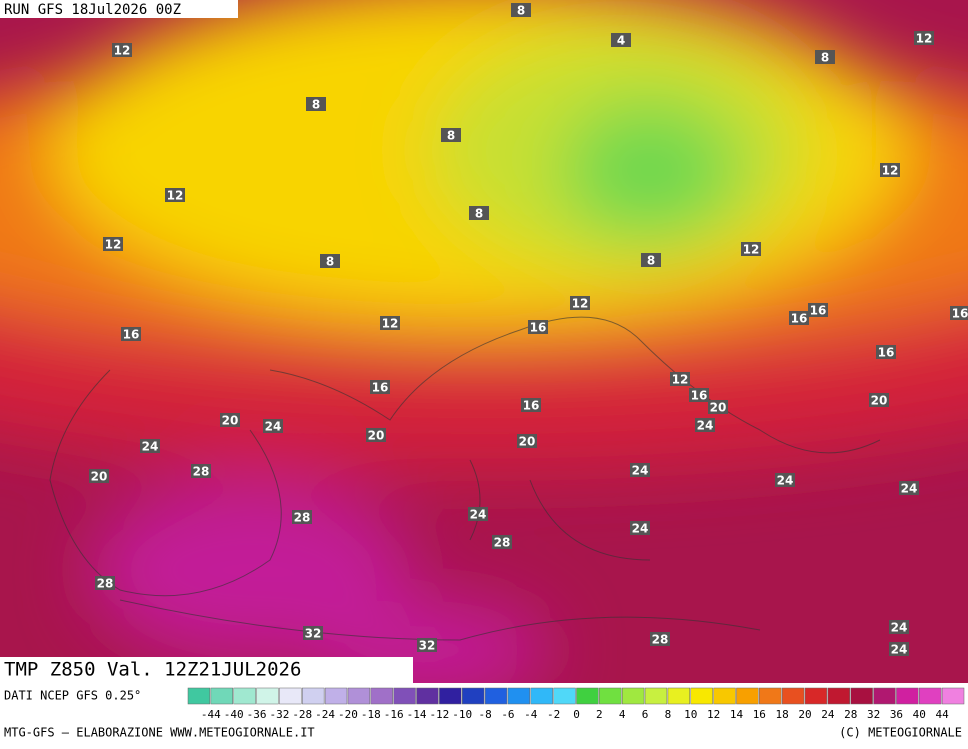 This screenshot has width=968, height=749. What do you see at coordinates (660, 640) in the screenshot?
I see `contour-label: 28` at bounding box center [660, 640].